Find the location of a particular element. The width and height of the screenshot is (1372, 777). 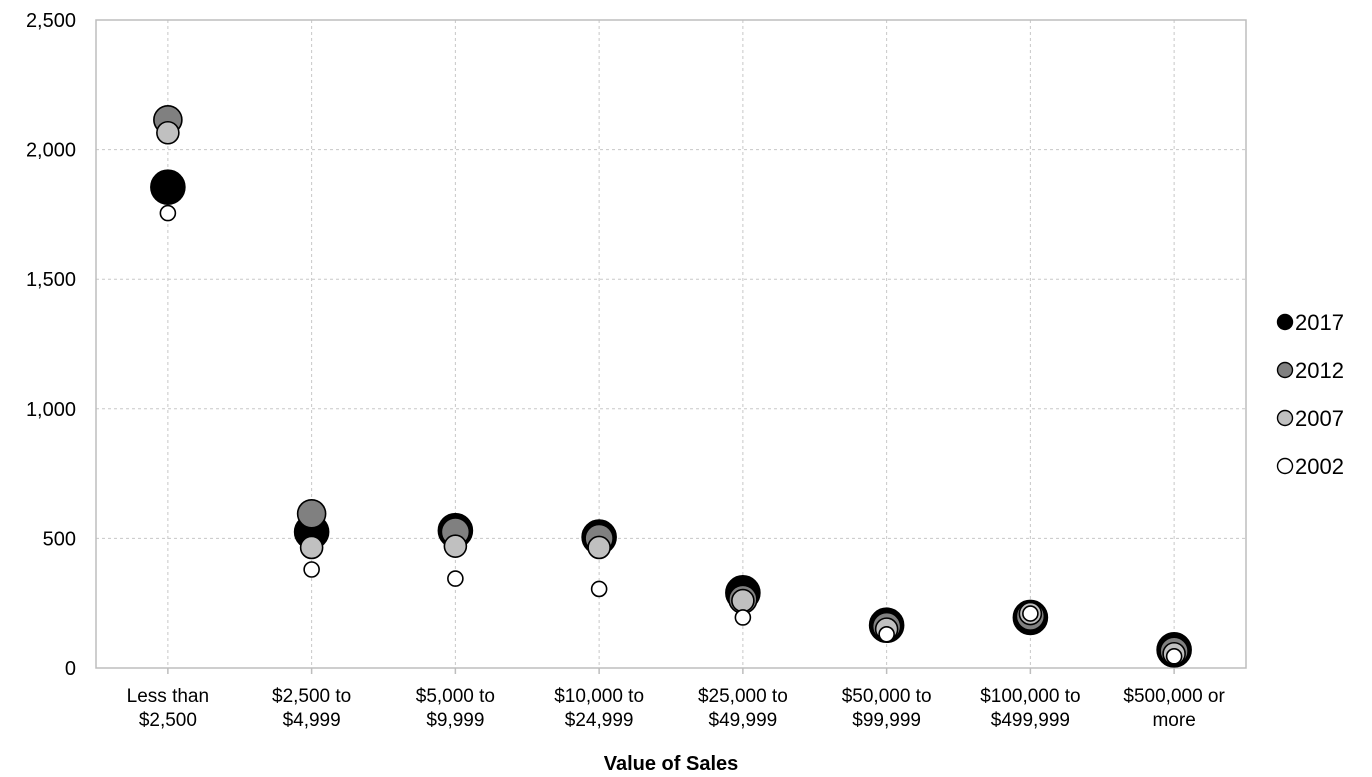

data-point-2017 is located at coordinates (168, 187).